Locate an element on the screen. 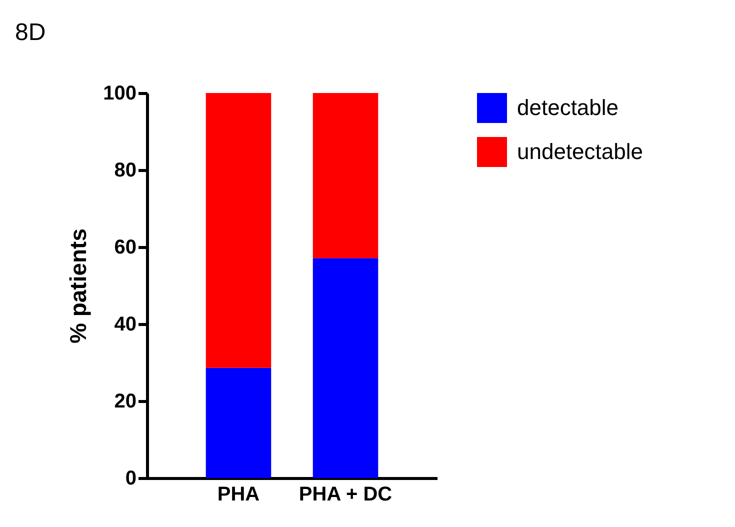 The height and width of the screenshot is (527, 735). y-axis-title: % patients is located at coordinates (78, 286).